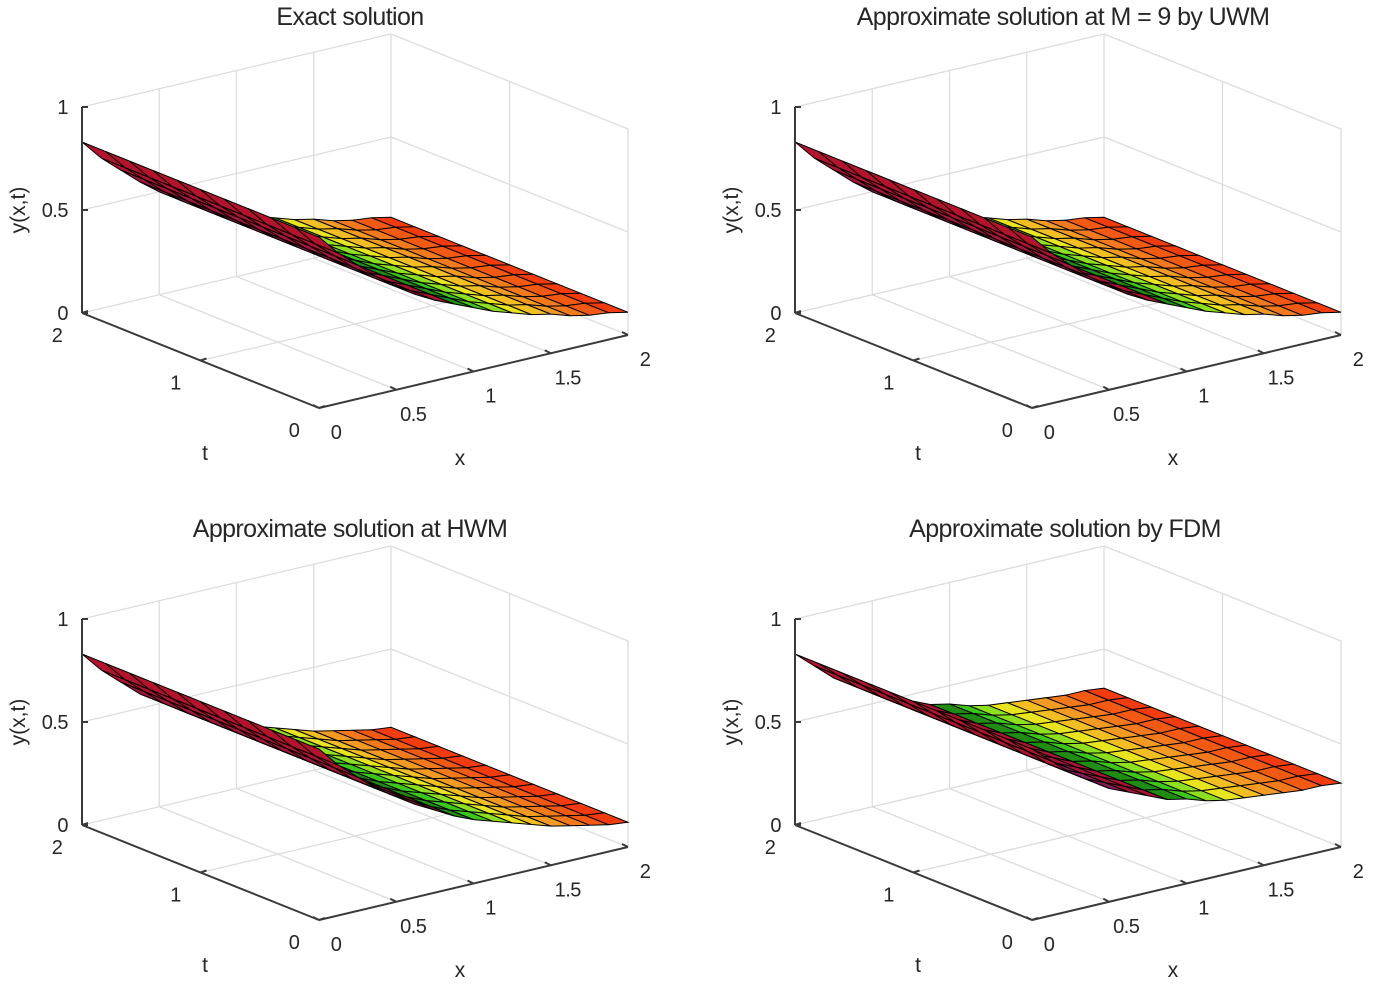 Image resolution: width=1379 pixels, height=996 pixels. Describe the element at coordinates (1063, 17) in the screenshot. I see `chart-title: Approximate solution at M = 9 by UWM` at that location.